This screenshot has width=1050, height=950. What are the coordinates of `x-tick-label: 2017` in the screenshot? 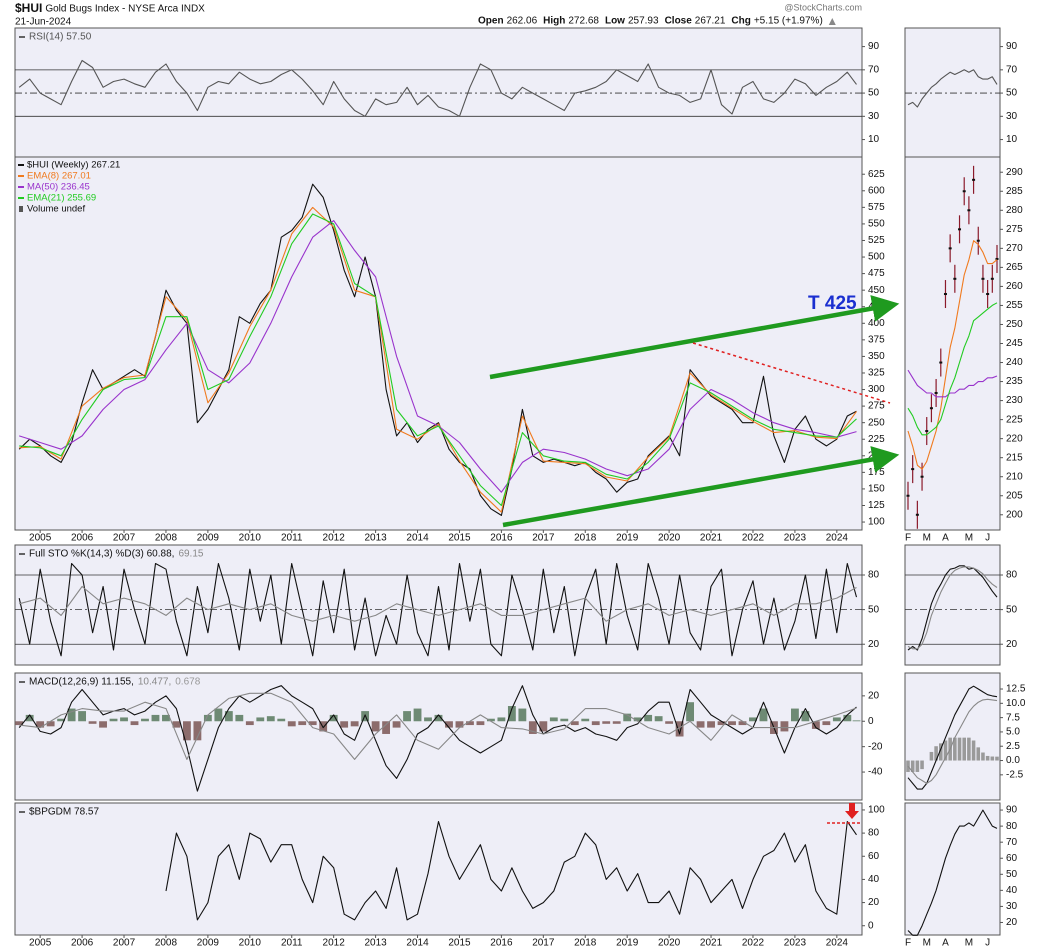 It's located at (543, 943).